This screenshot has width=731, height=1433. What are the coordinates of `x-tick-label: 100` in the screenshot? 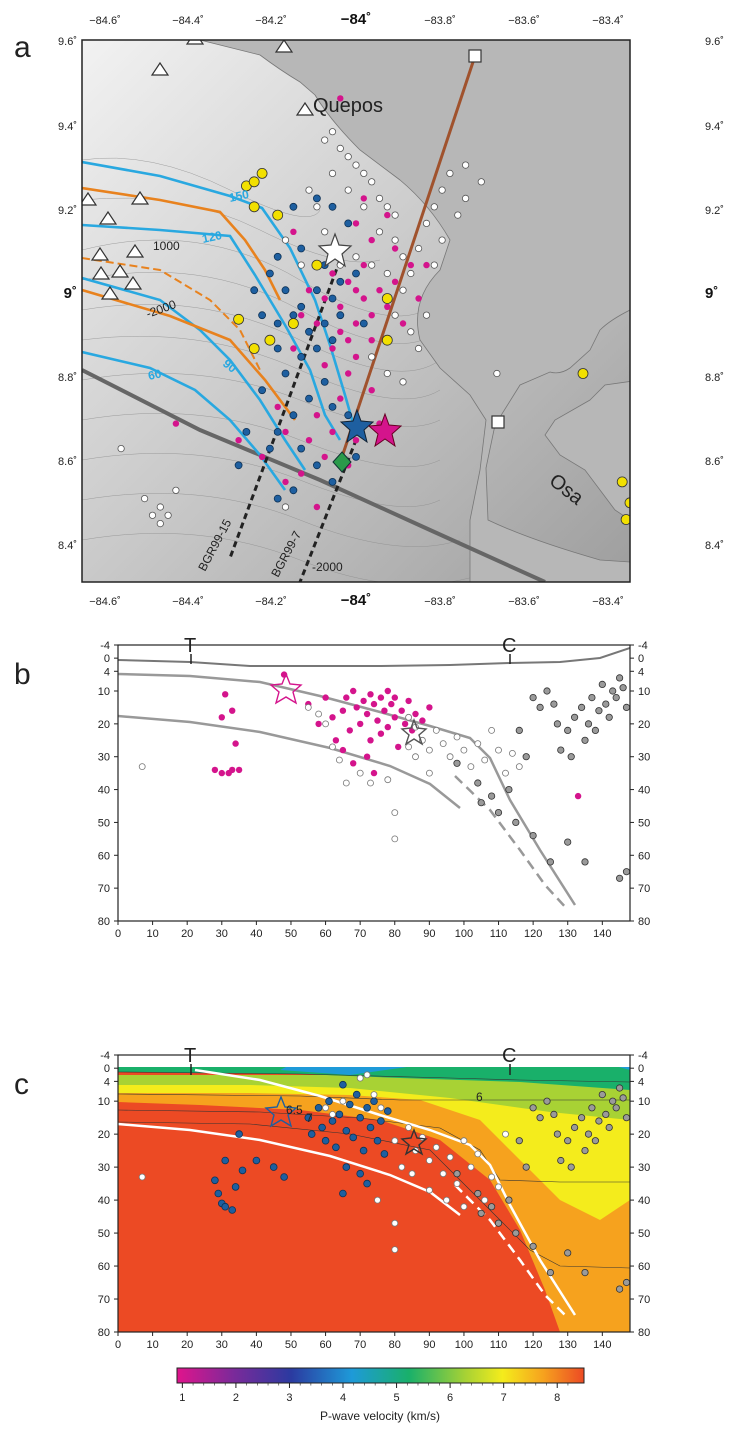 It's located at (464, 934).